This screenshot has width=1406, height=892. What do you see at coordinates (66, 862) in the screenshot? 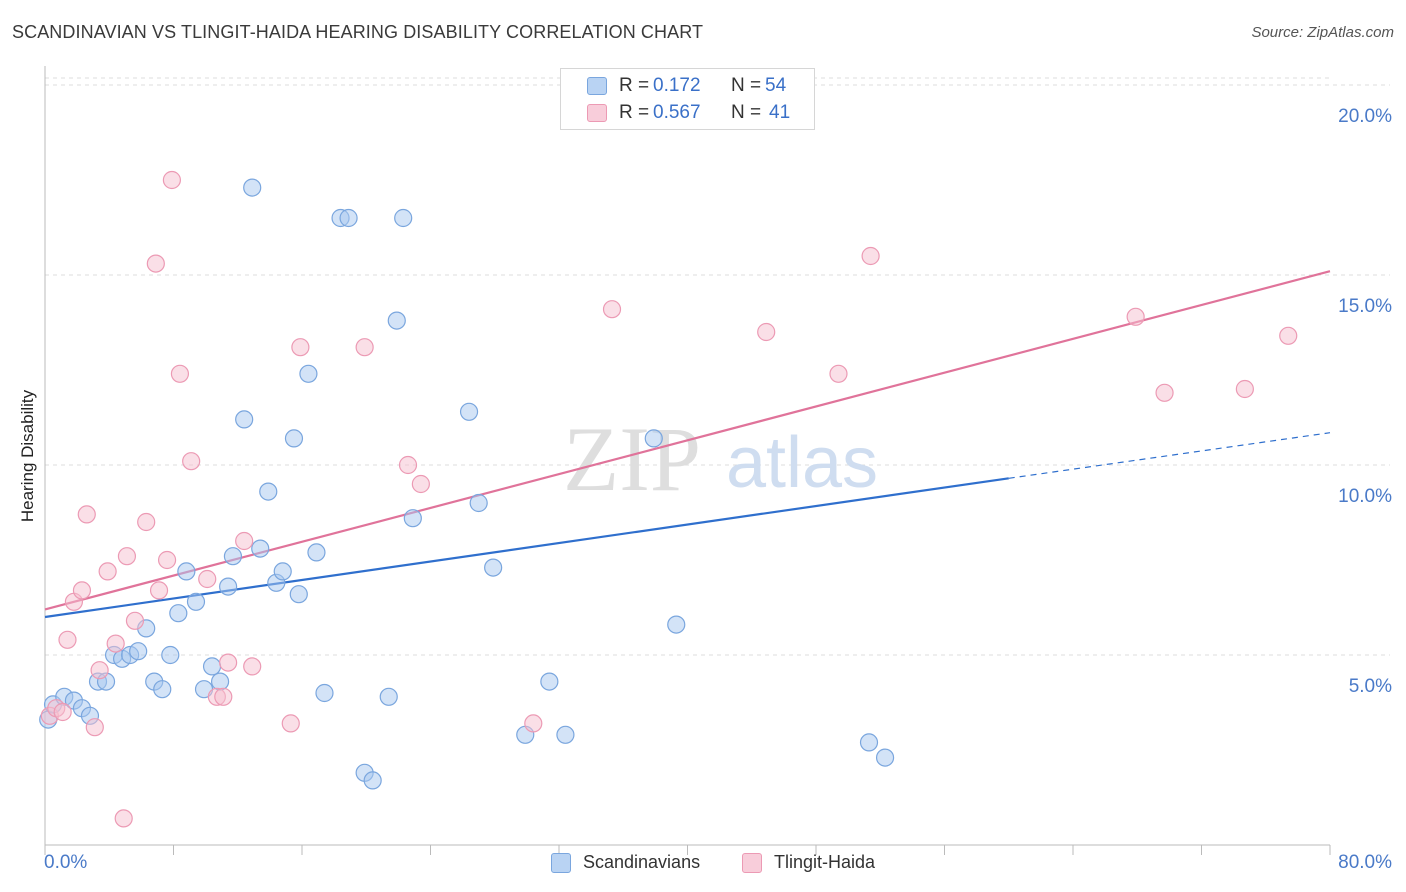
I see `x-tick-label-min: 0.0%` at bounding box center [66, 862].